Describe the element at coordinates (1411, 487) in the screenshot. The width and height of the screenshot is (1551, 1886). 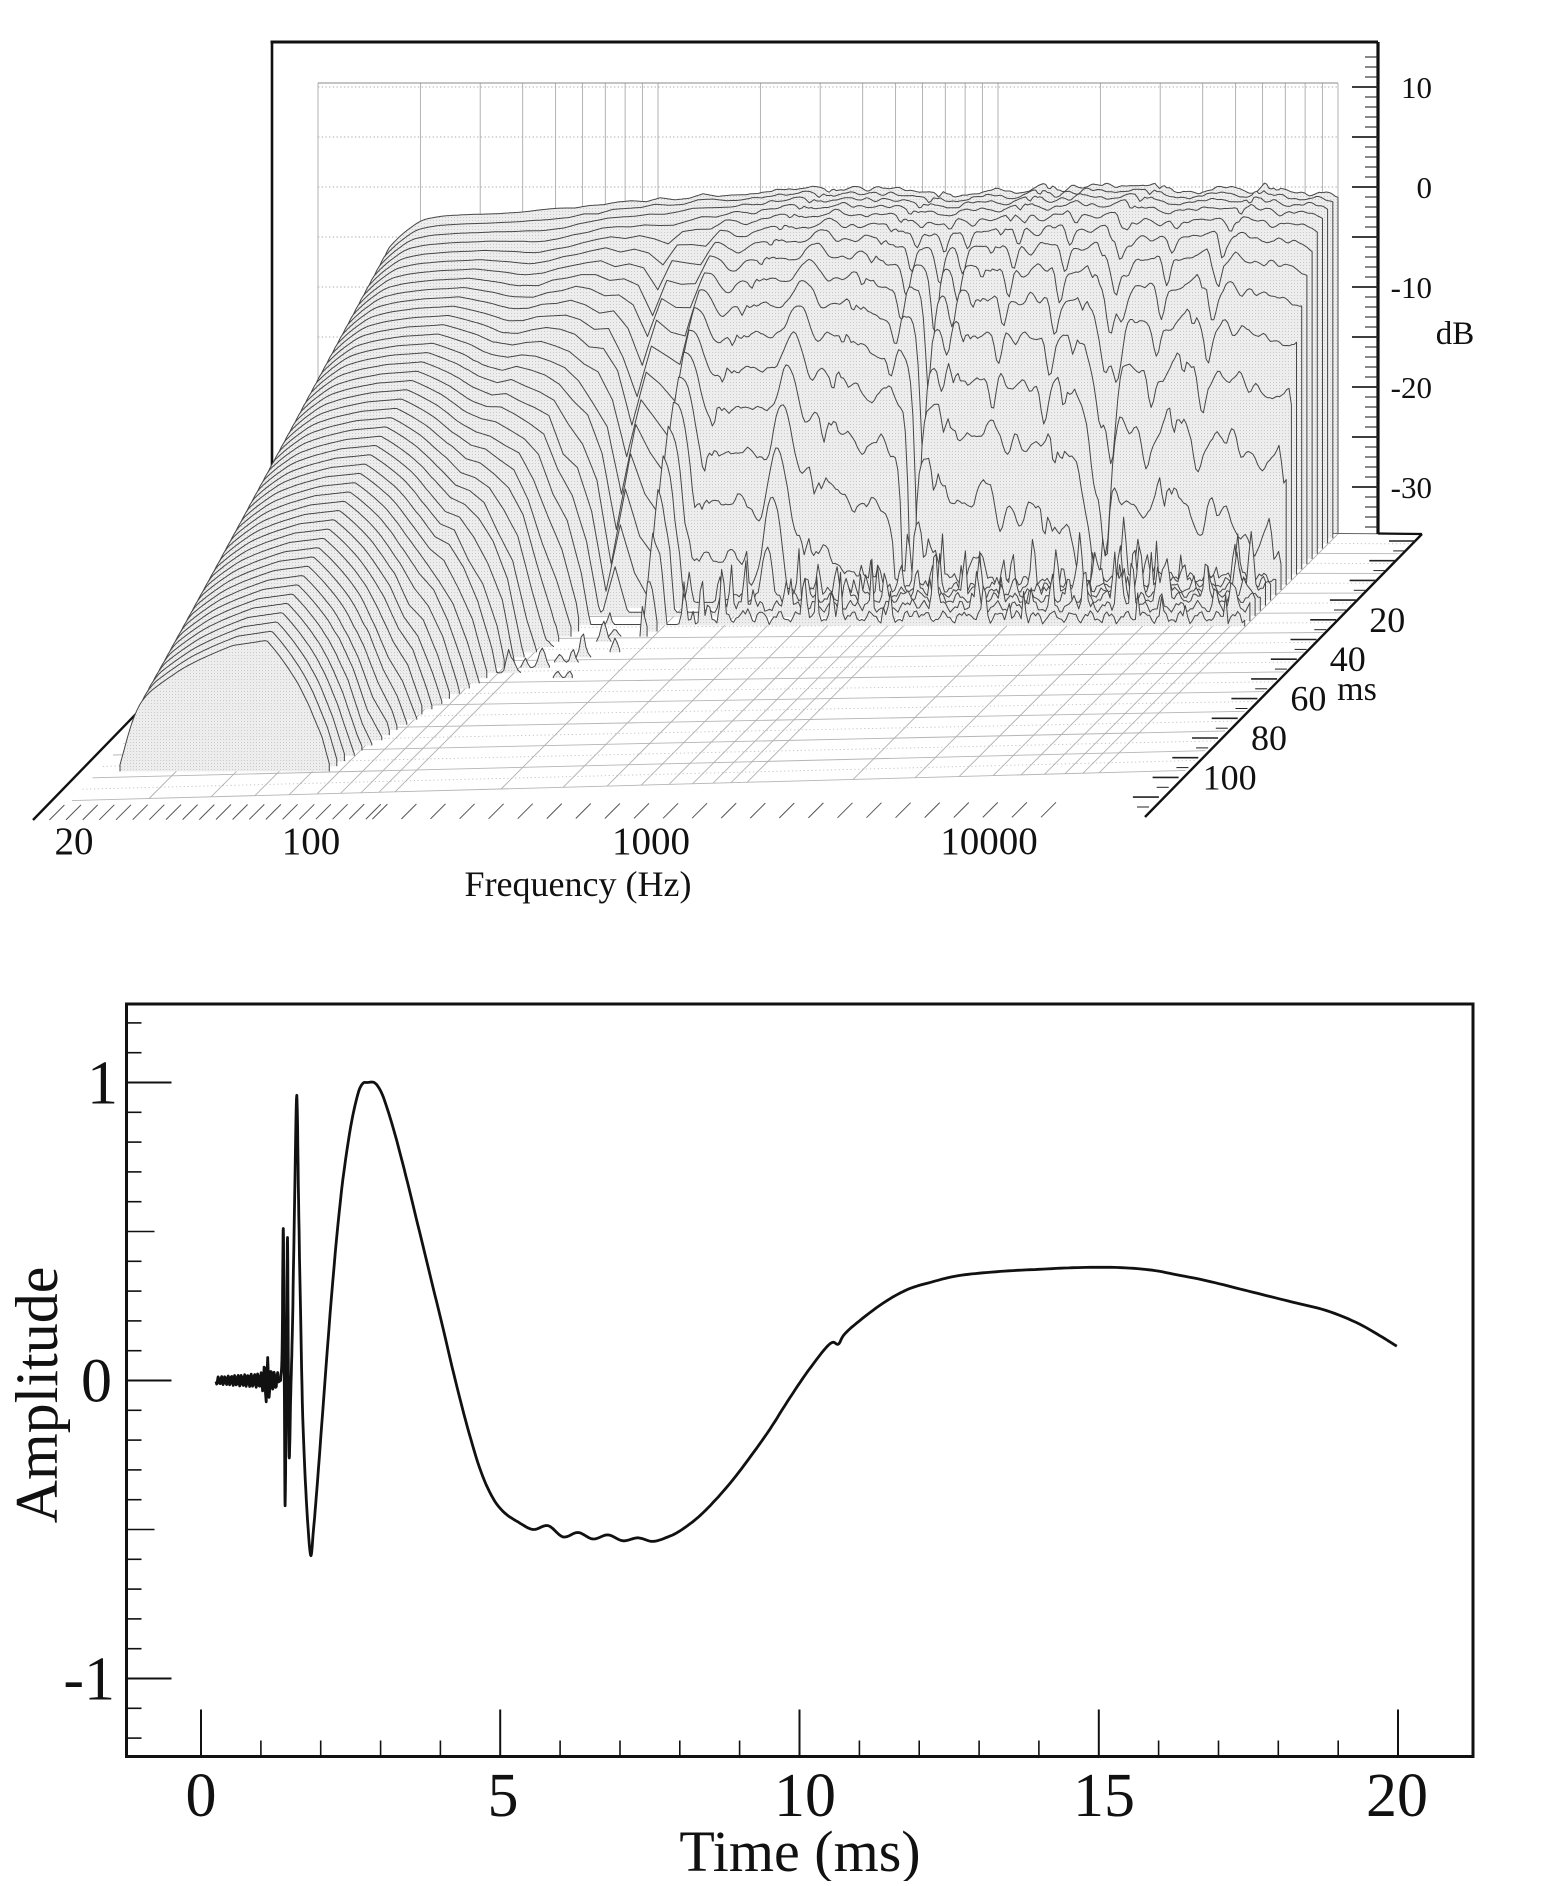
I see `svg-text: -30` at that location.